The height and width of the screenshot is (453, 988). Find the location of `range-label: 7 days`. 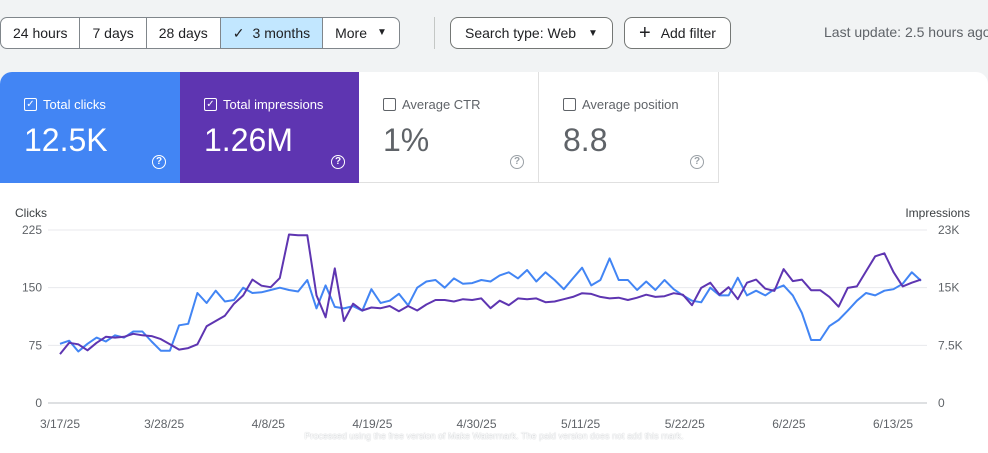

range-label: 7 days is located at coordinates (113, 33).